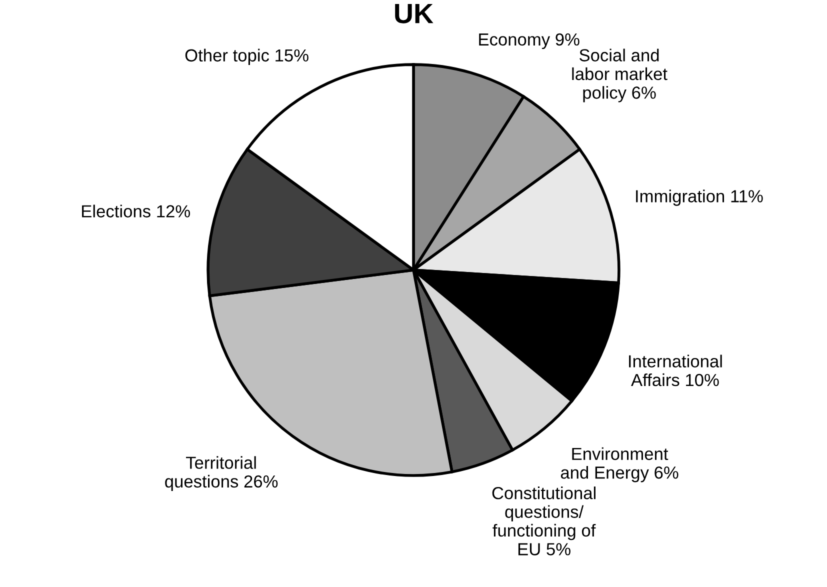 This screenshot has width=827, height=587. I want to click on chart-title: UK, so click(414, 14).